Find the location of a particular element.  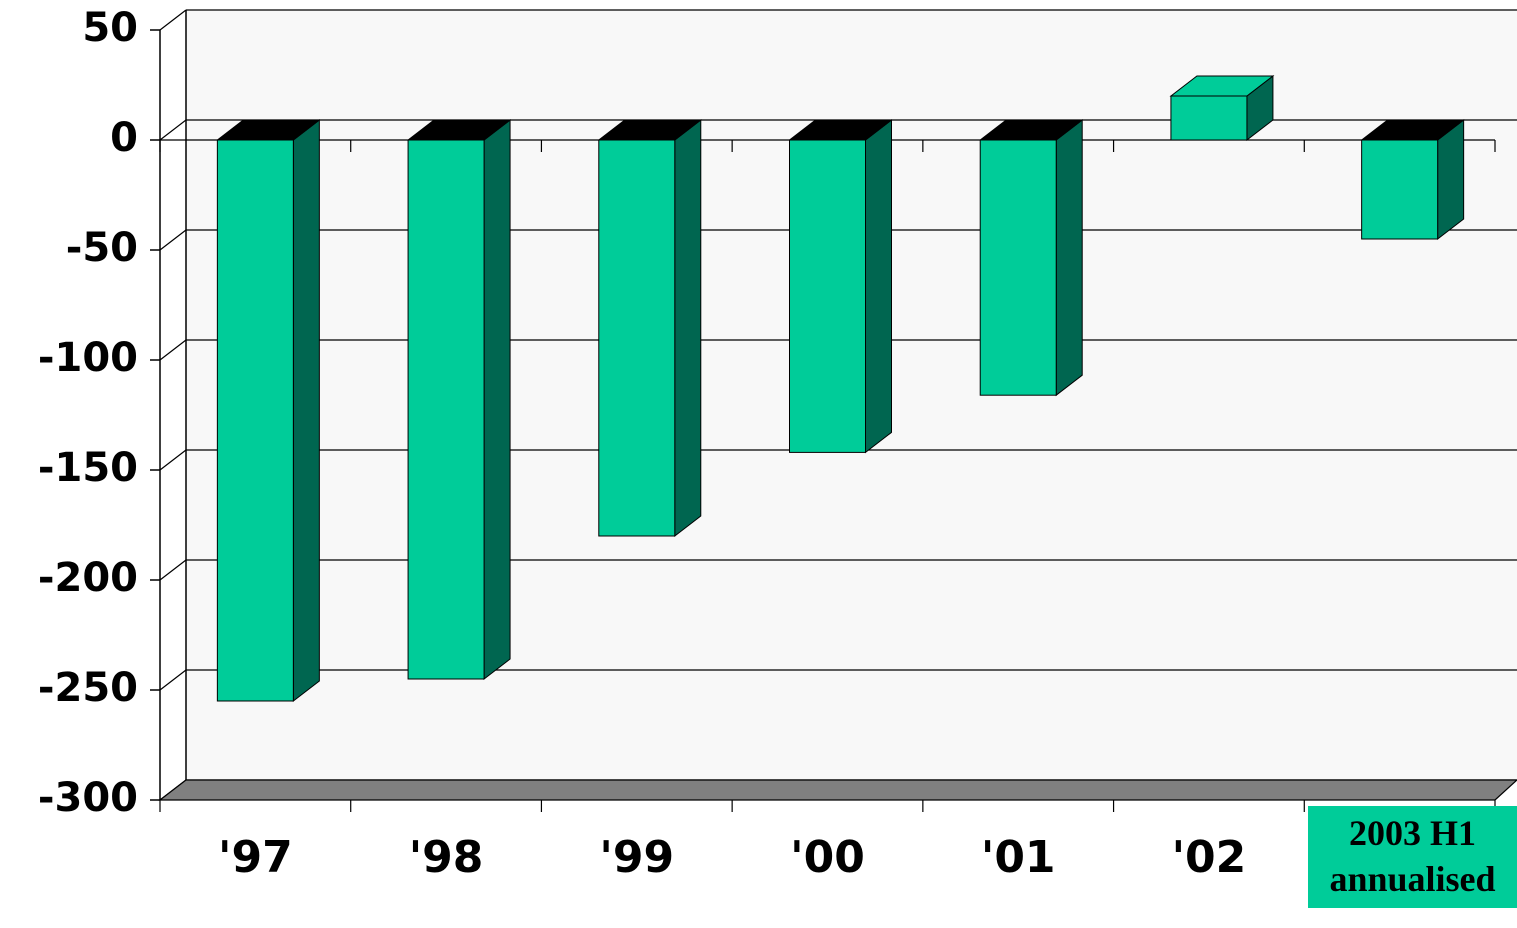

x-tick-label: '97 is located at coordinates (255, 857).